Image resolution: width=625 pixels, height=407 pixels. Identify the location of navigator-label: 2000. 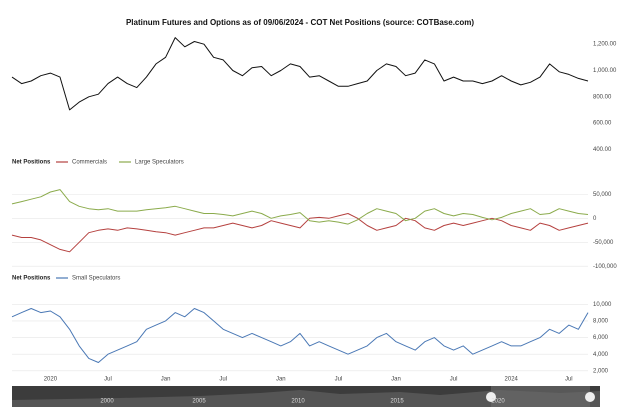
(107, 402).